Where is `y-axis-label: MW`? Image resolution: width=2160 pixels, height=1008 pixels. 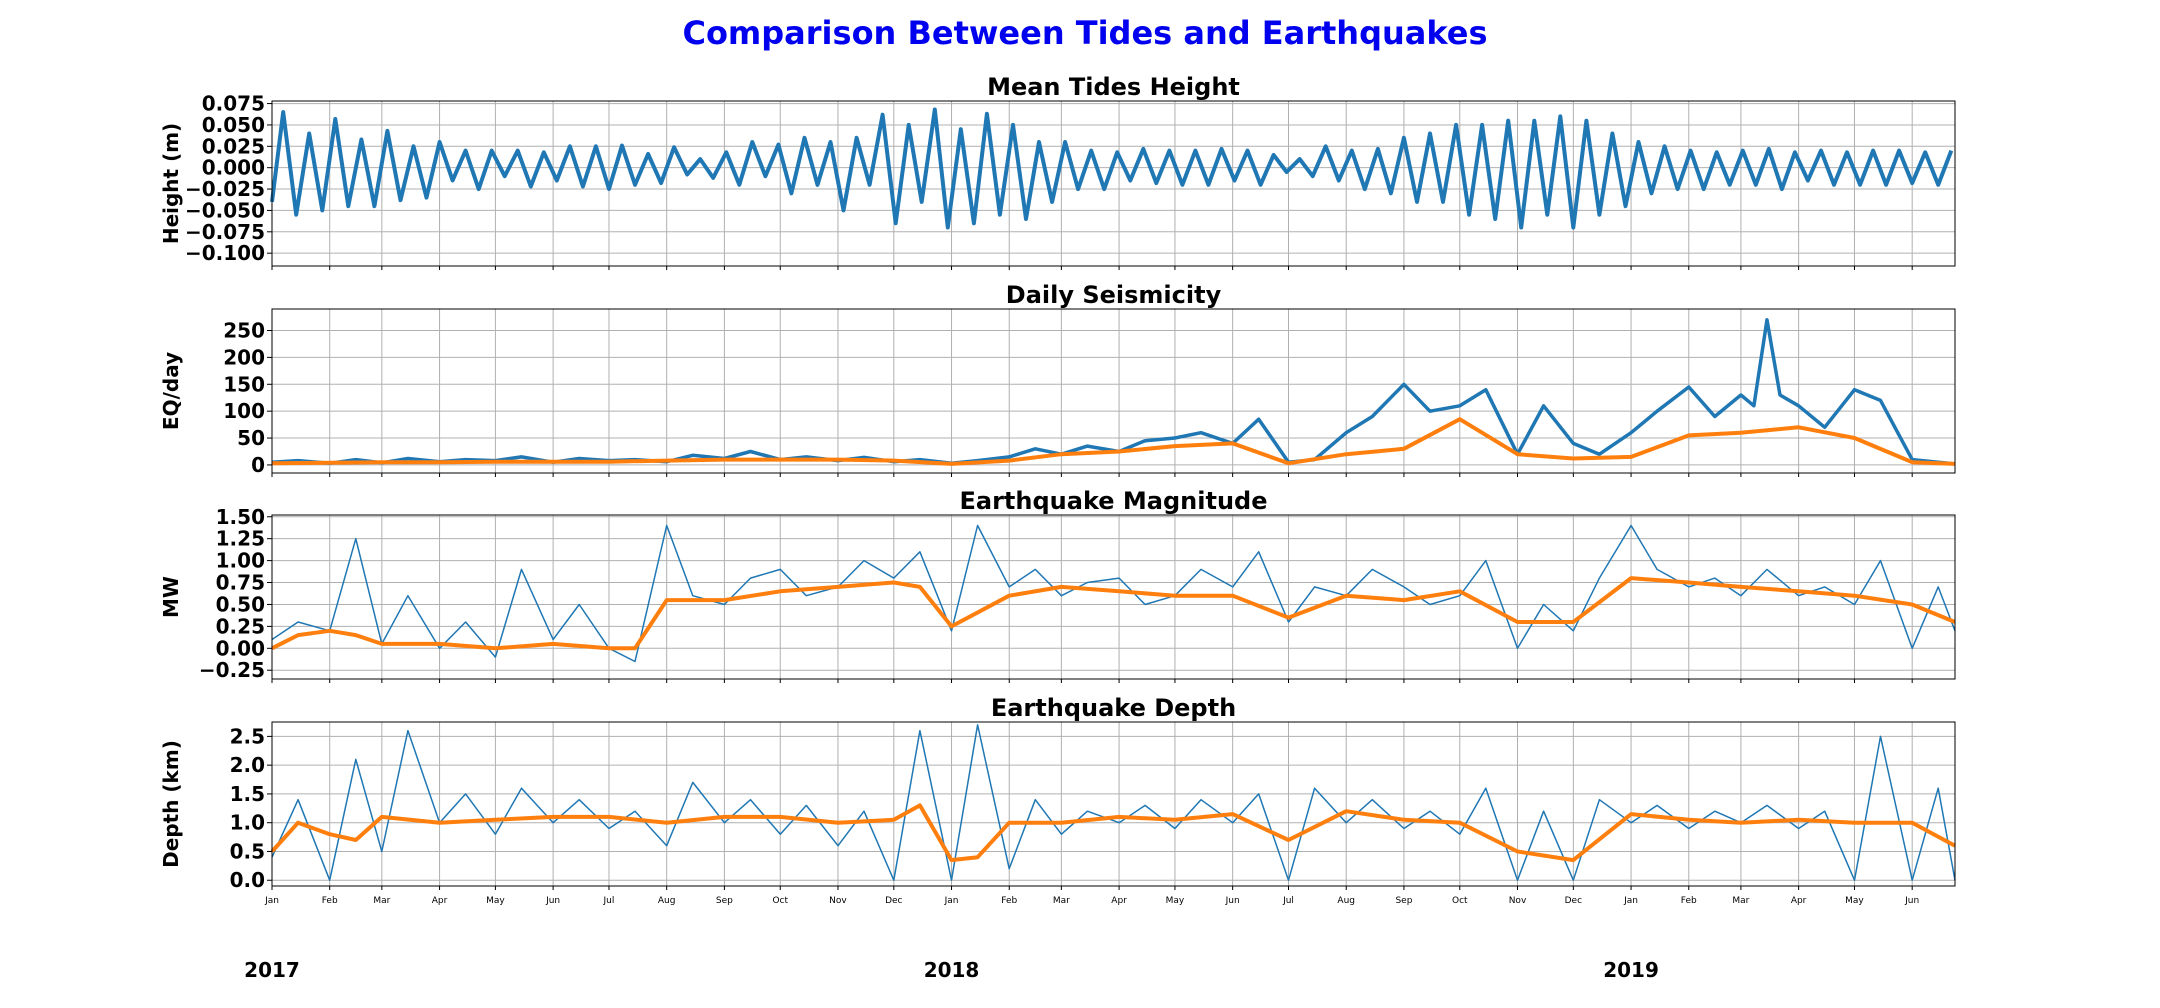
y-axis-label: MW is located at coordinates (171, 597).